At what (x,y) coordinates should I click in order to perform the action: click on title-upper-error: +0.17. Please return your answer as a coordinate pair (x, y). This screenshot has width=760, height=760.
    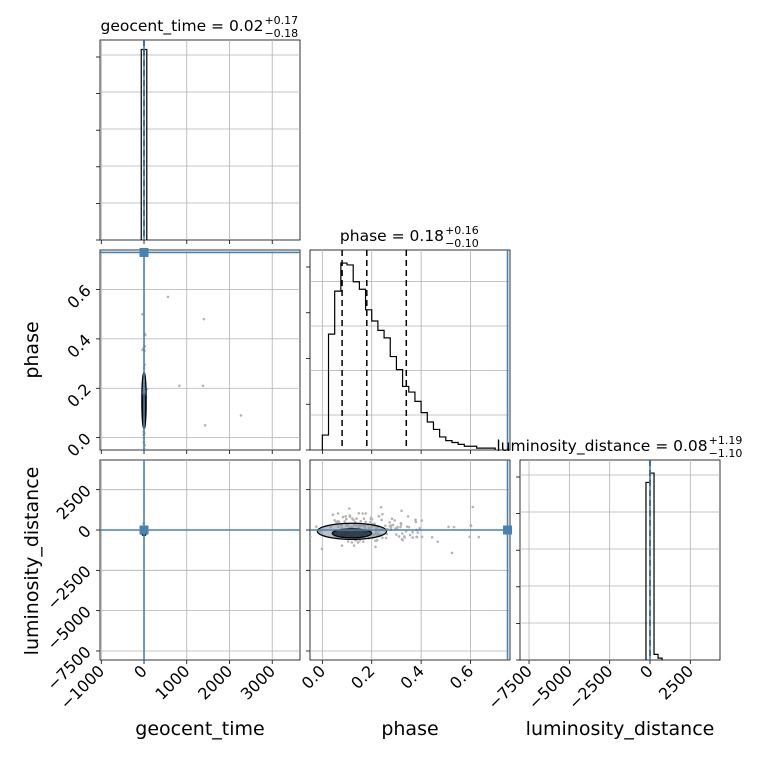
    Looking at the image, I should click on (281, 20).